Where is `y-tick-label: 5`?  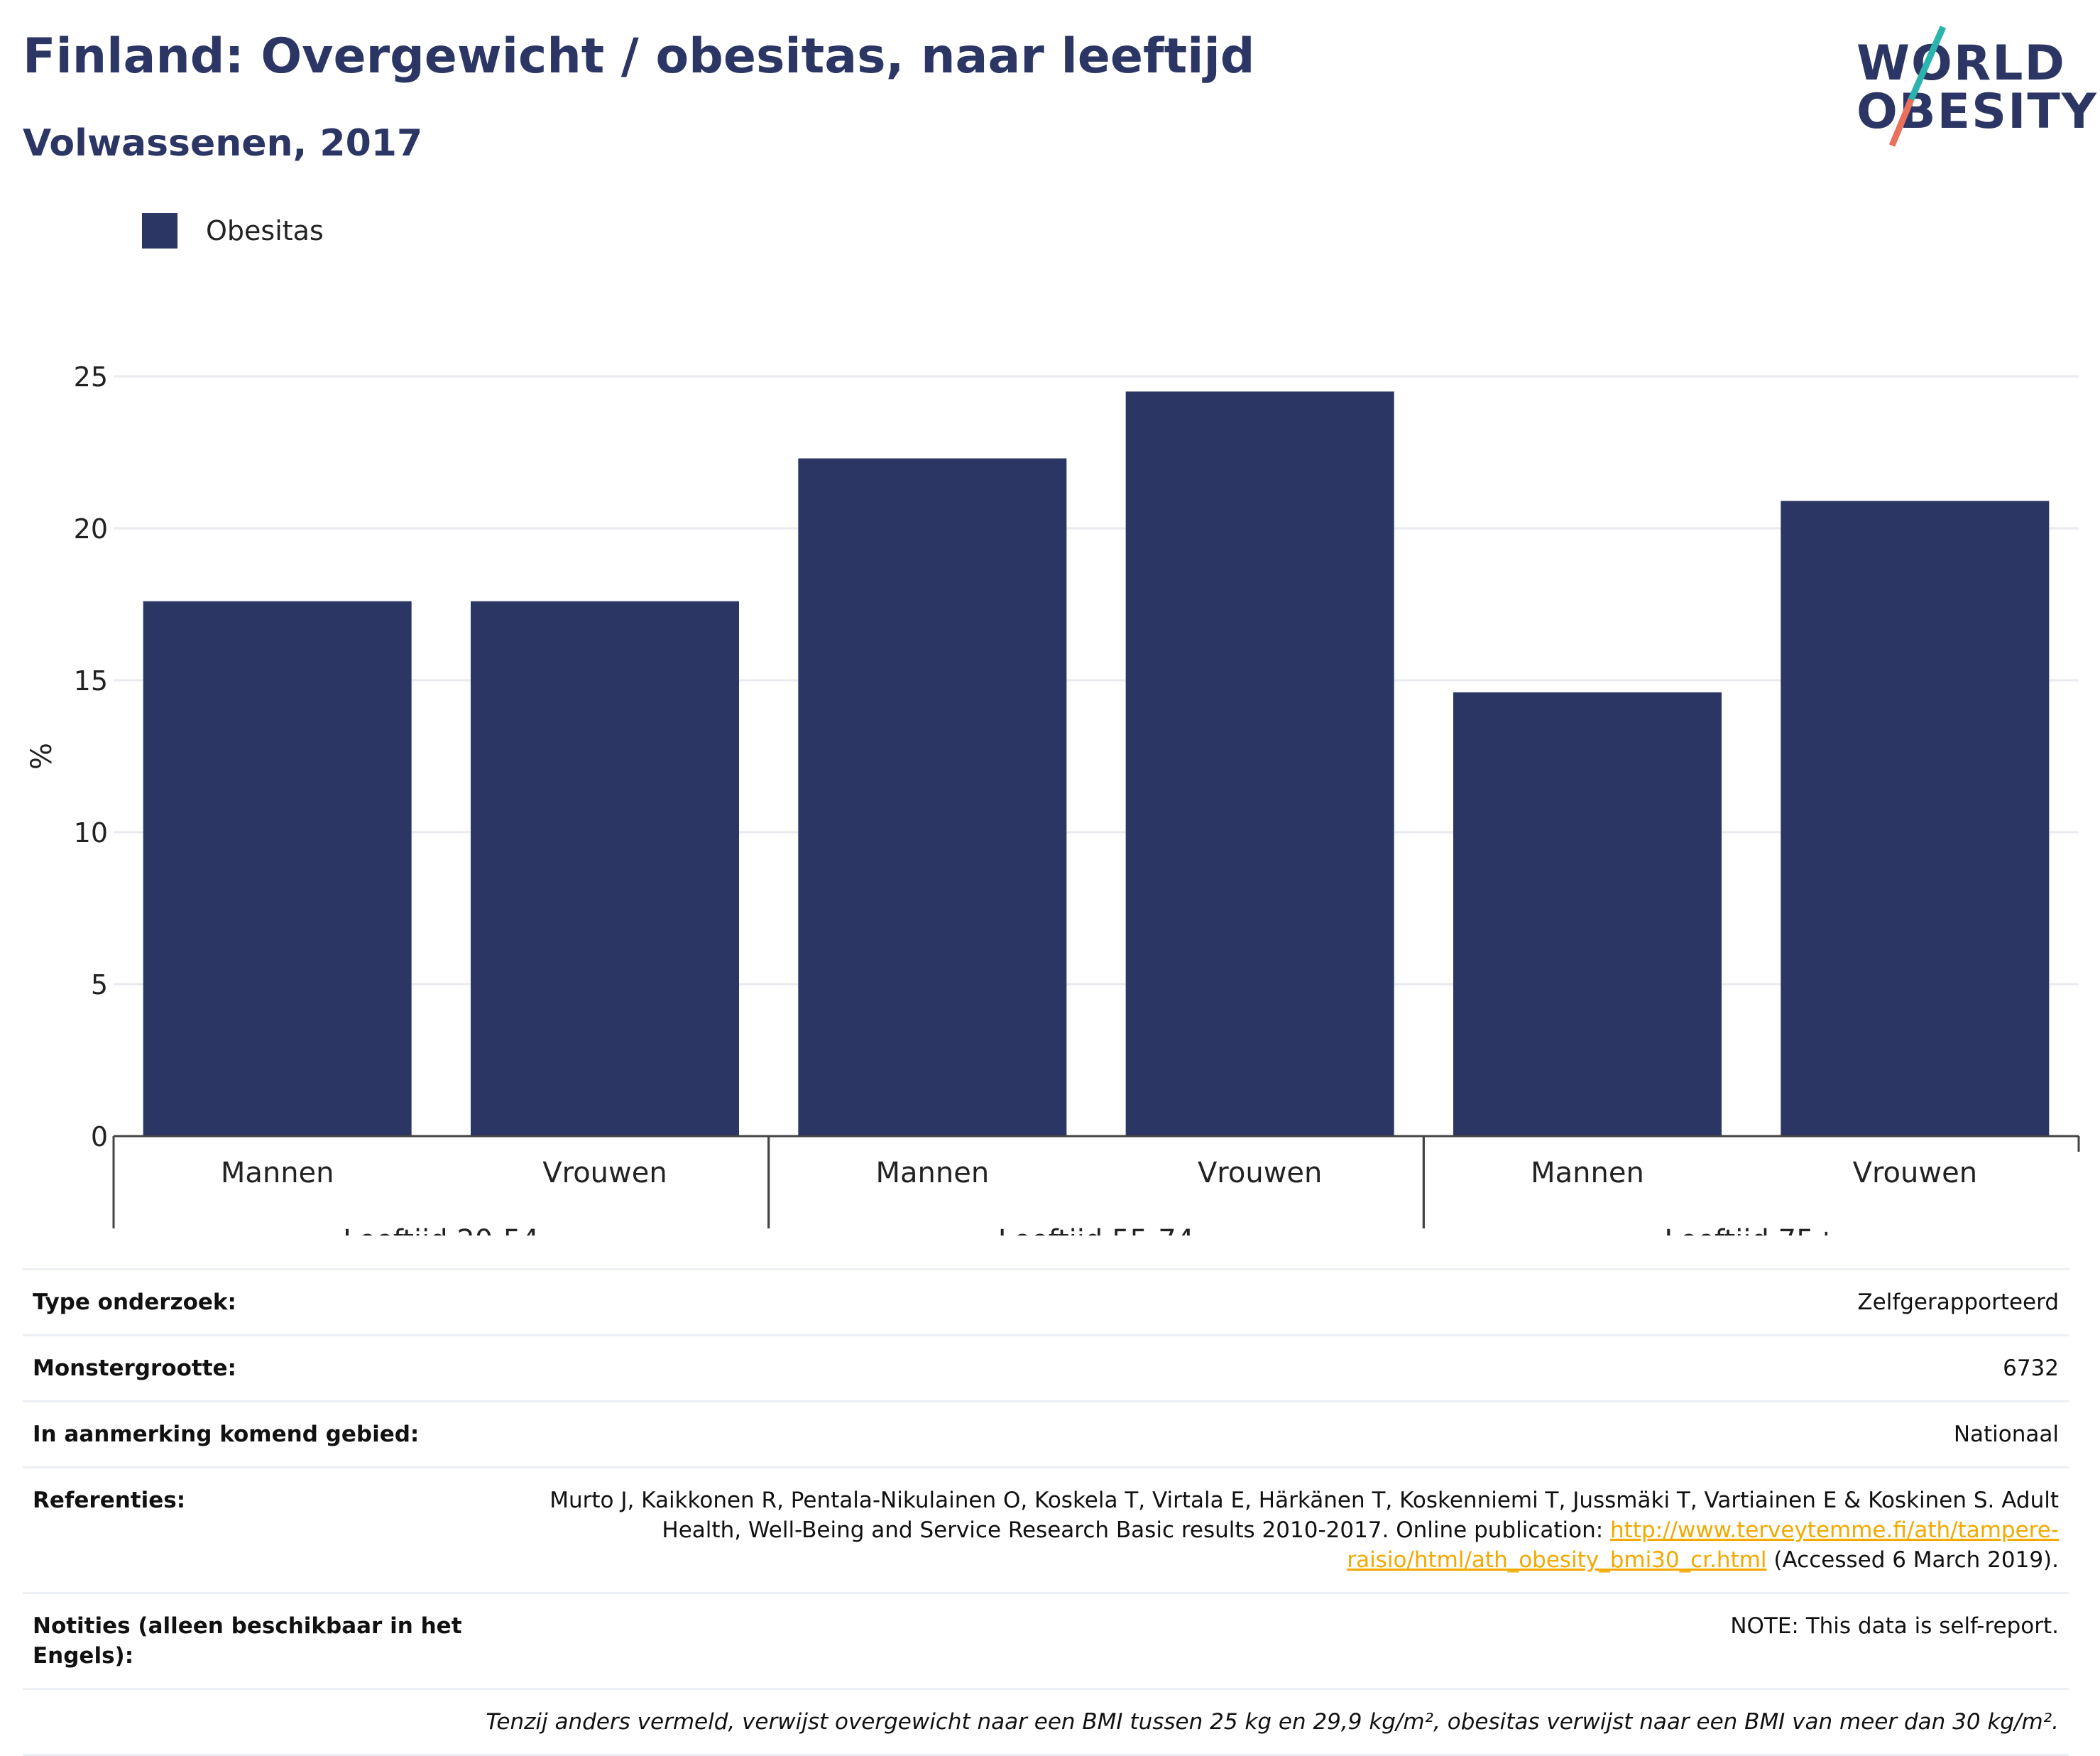 y-tick-label: 5 is located at coordinates (99, 984).